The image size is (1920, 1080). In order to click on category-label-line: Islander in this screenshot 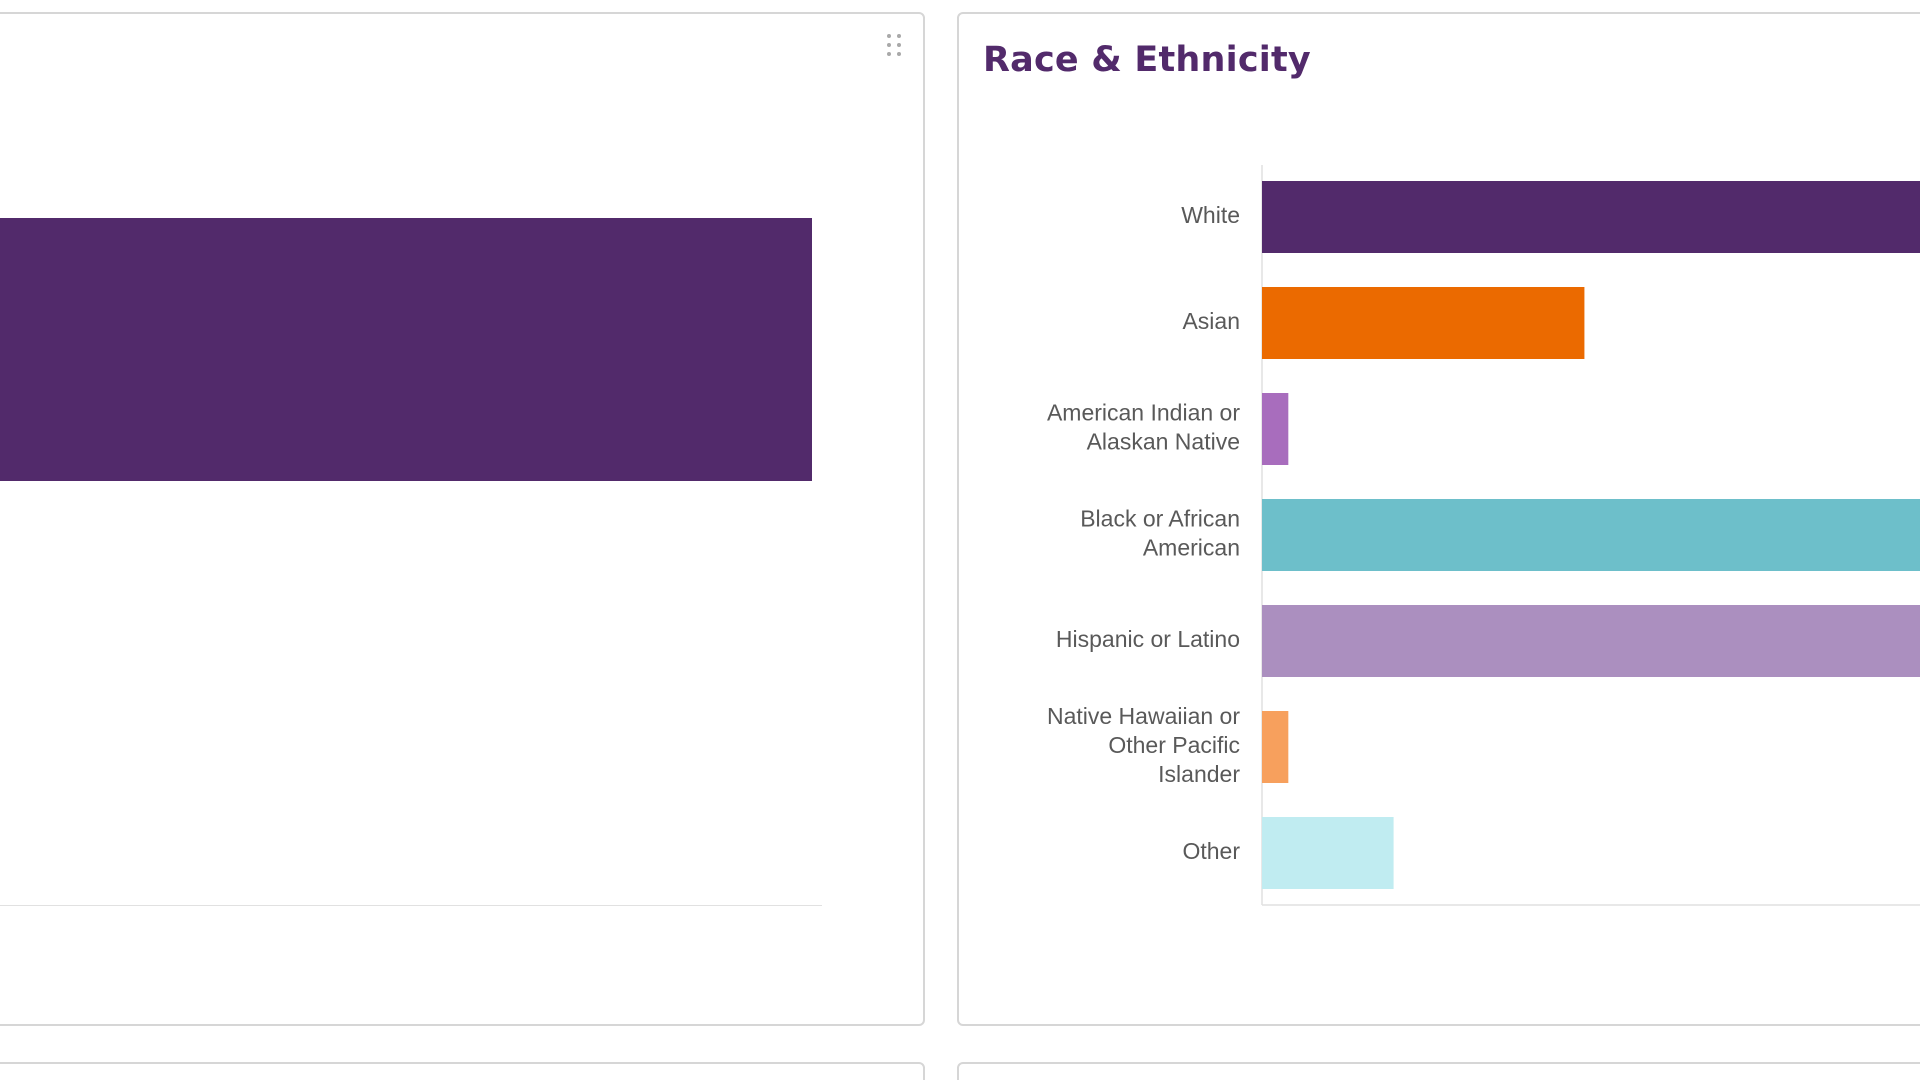, I will do `click(1199, 774)`.